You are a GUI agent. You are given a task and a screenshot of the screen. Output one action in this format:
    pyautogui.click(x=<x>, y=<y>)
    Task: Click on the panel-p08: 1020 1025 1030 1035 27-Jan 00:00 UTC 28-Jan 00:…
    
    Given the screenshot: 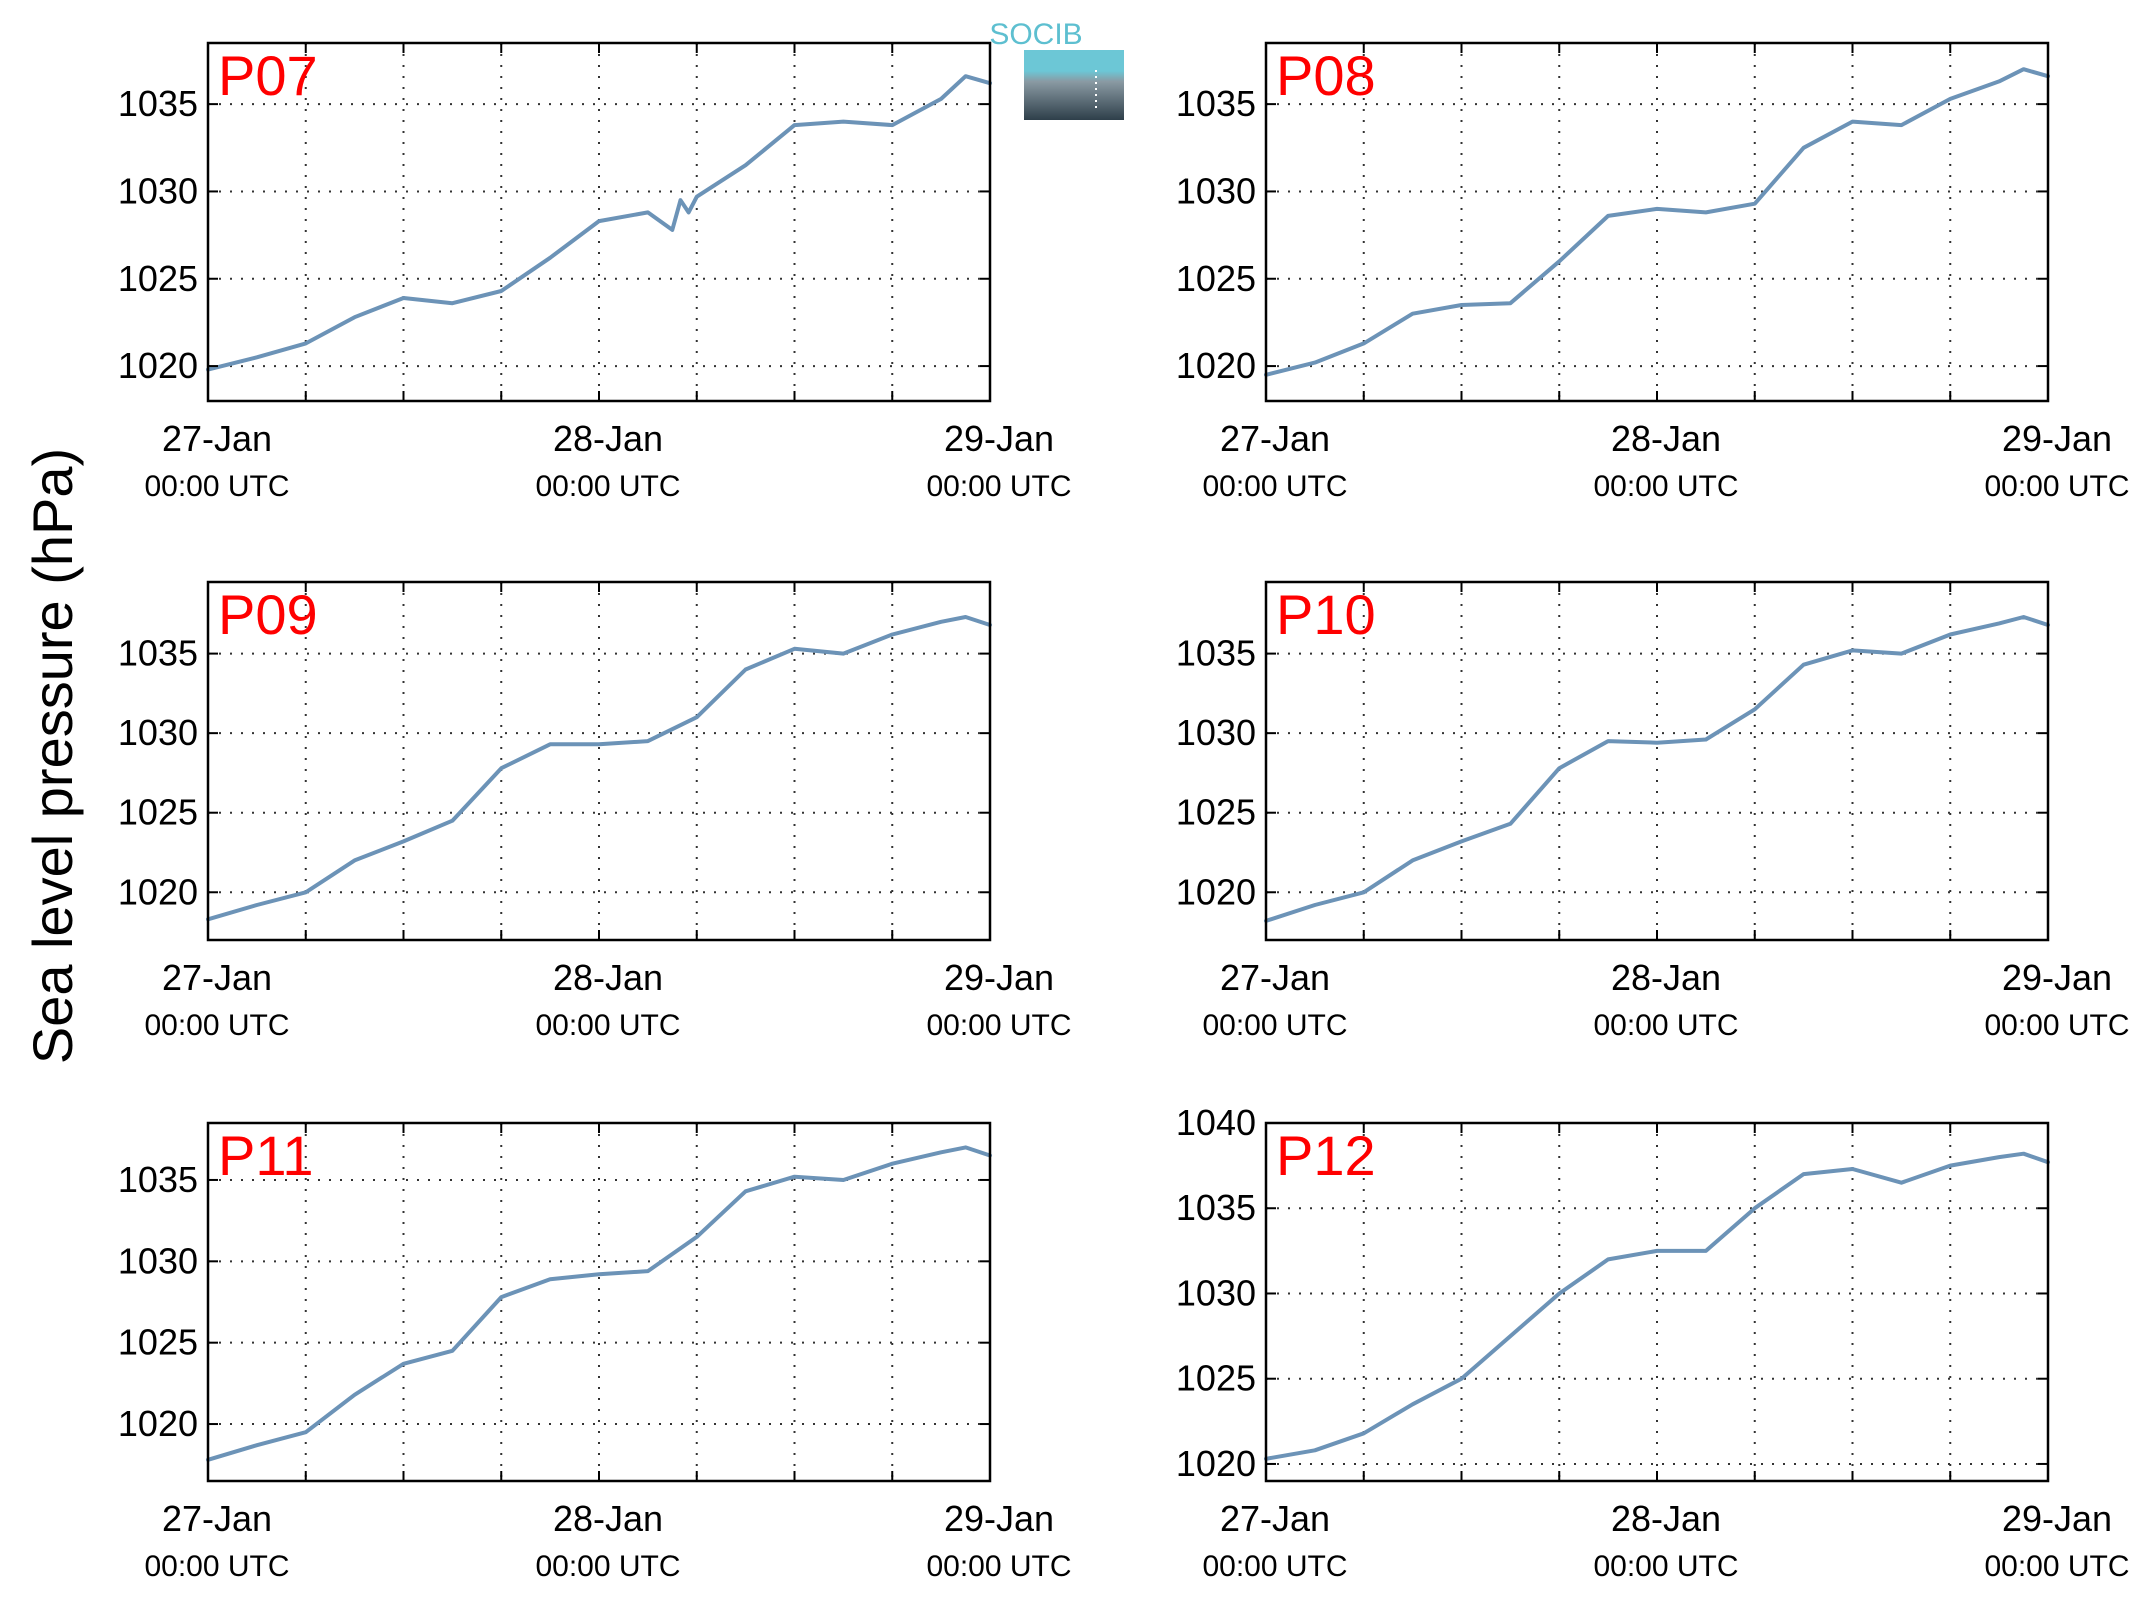 What is the action you would take?
    pyautogui.click(x=1653, y=272)
    